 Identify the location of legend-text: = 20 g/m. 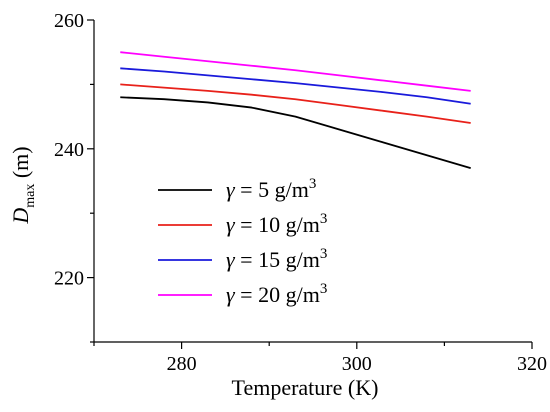
(277, 294).